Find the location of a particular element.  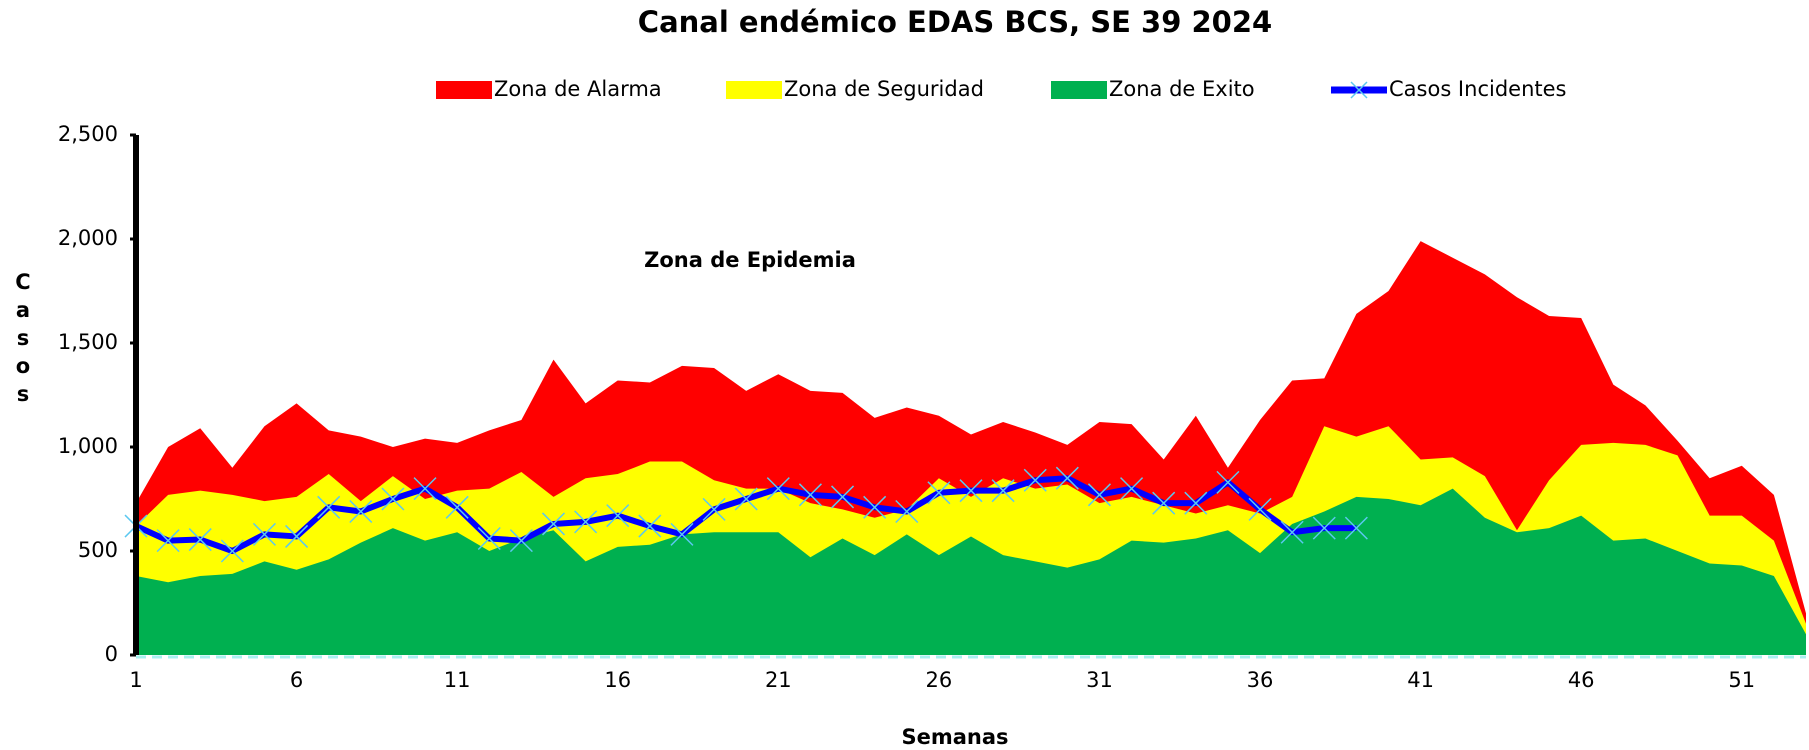

y-tick-label: 500 is located at coordinates (98, 550).